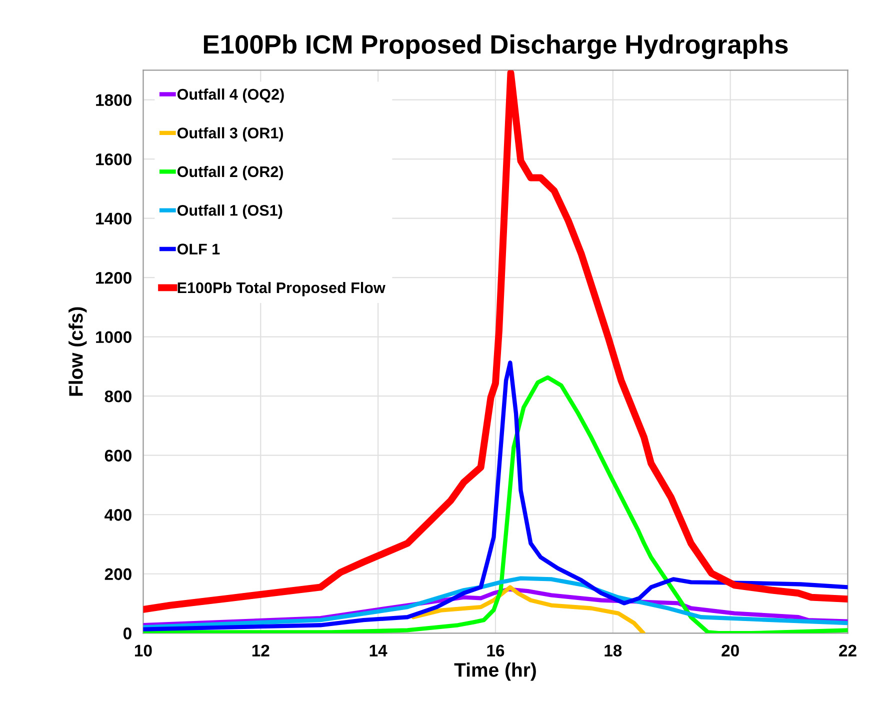 The image size is (884, 709). I want to click on legend-label: Outfall 2 (OR2), so click(230, 173).